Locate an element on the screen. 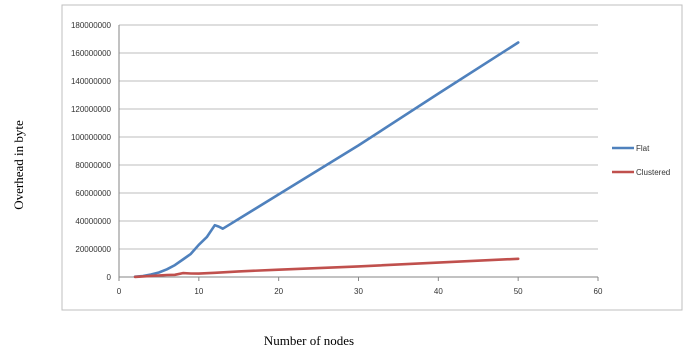  y-tick-label: 100000000 is located at coordinates (91, 137).